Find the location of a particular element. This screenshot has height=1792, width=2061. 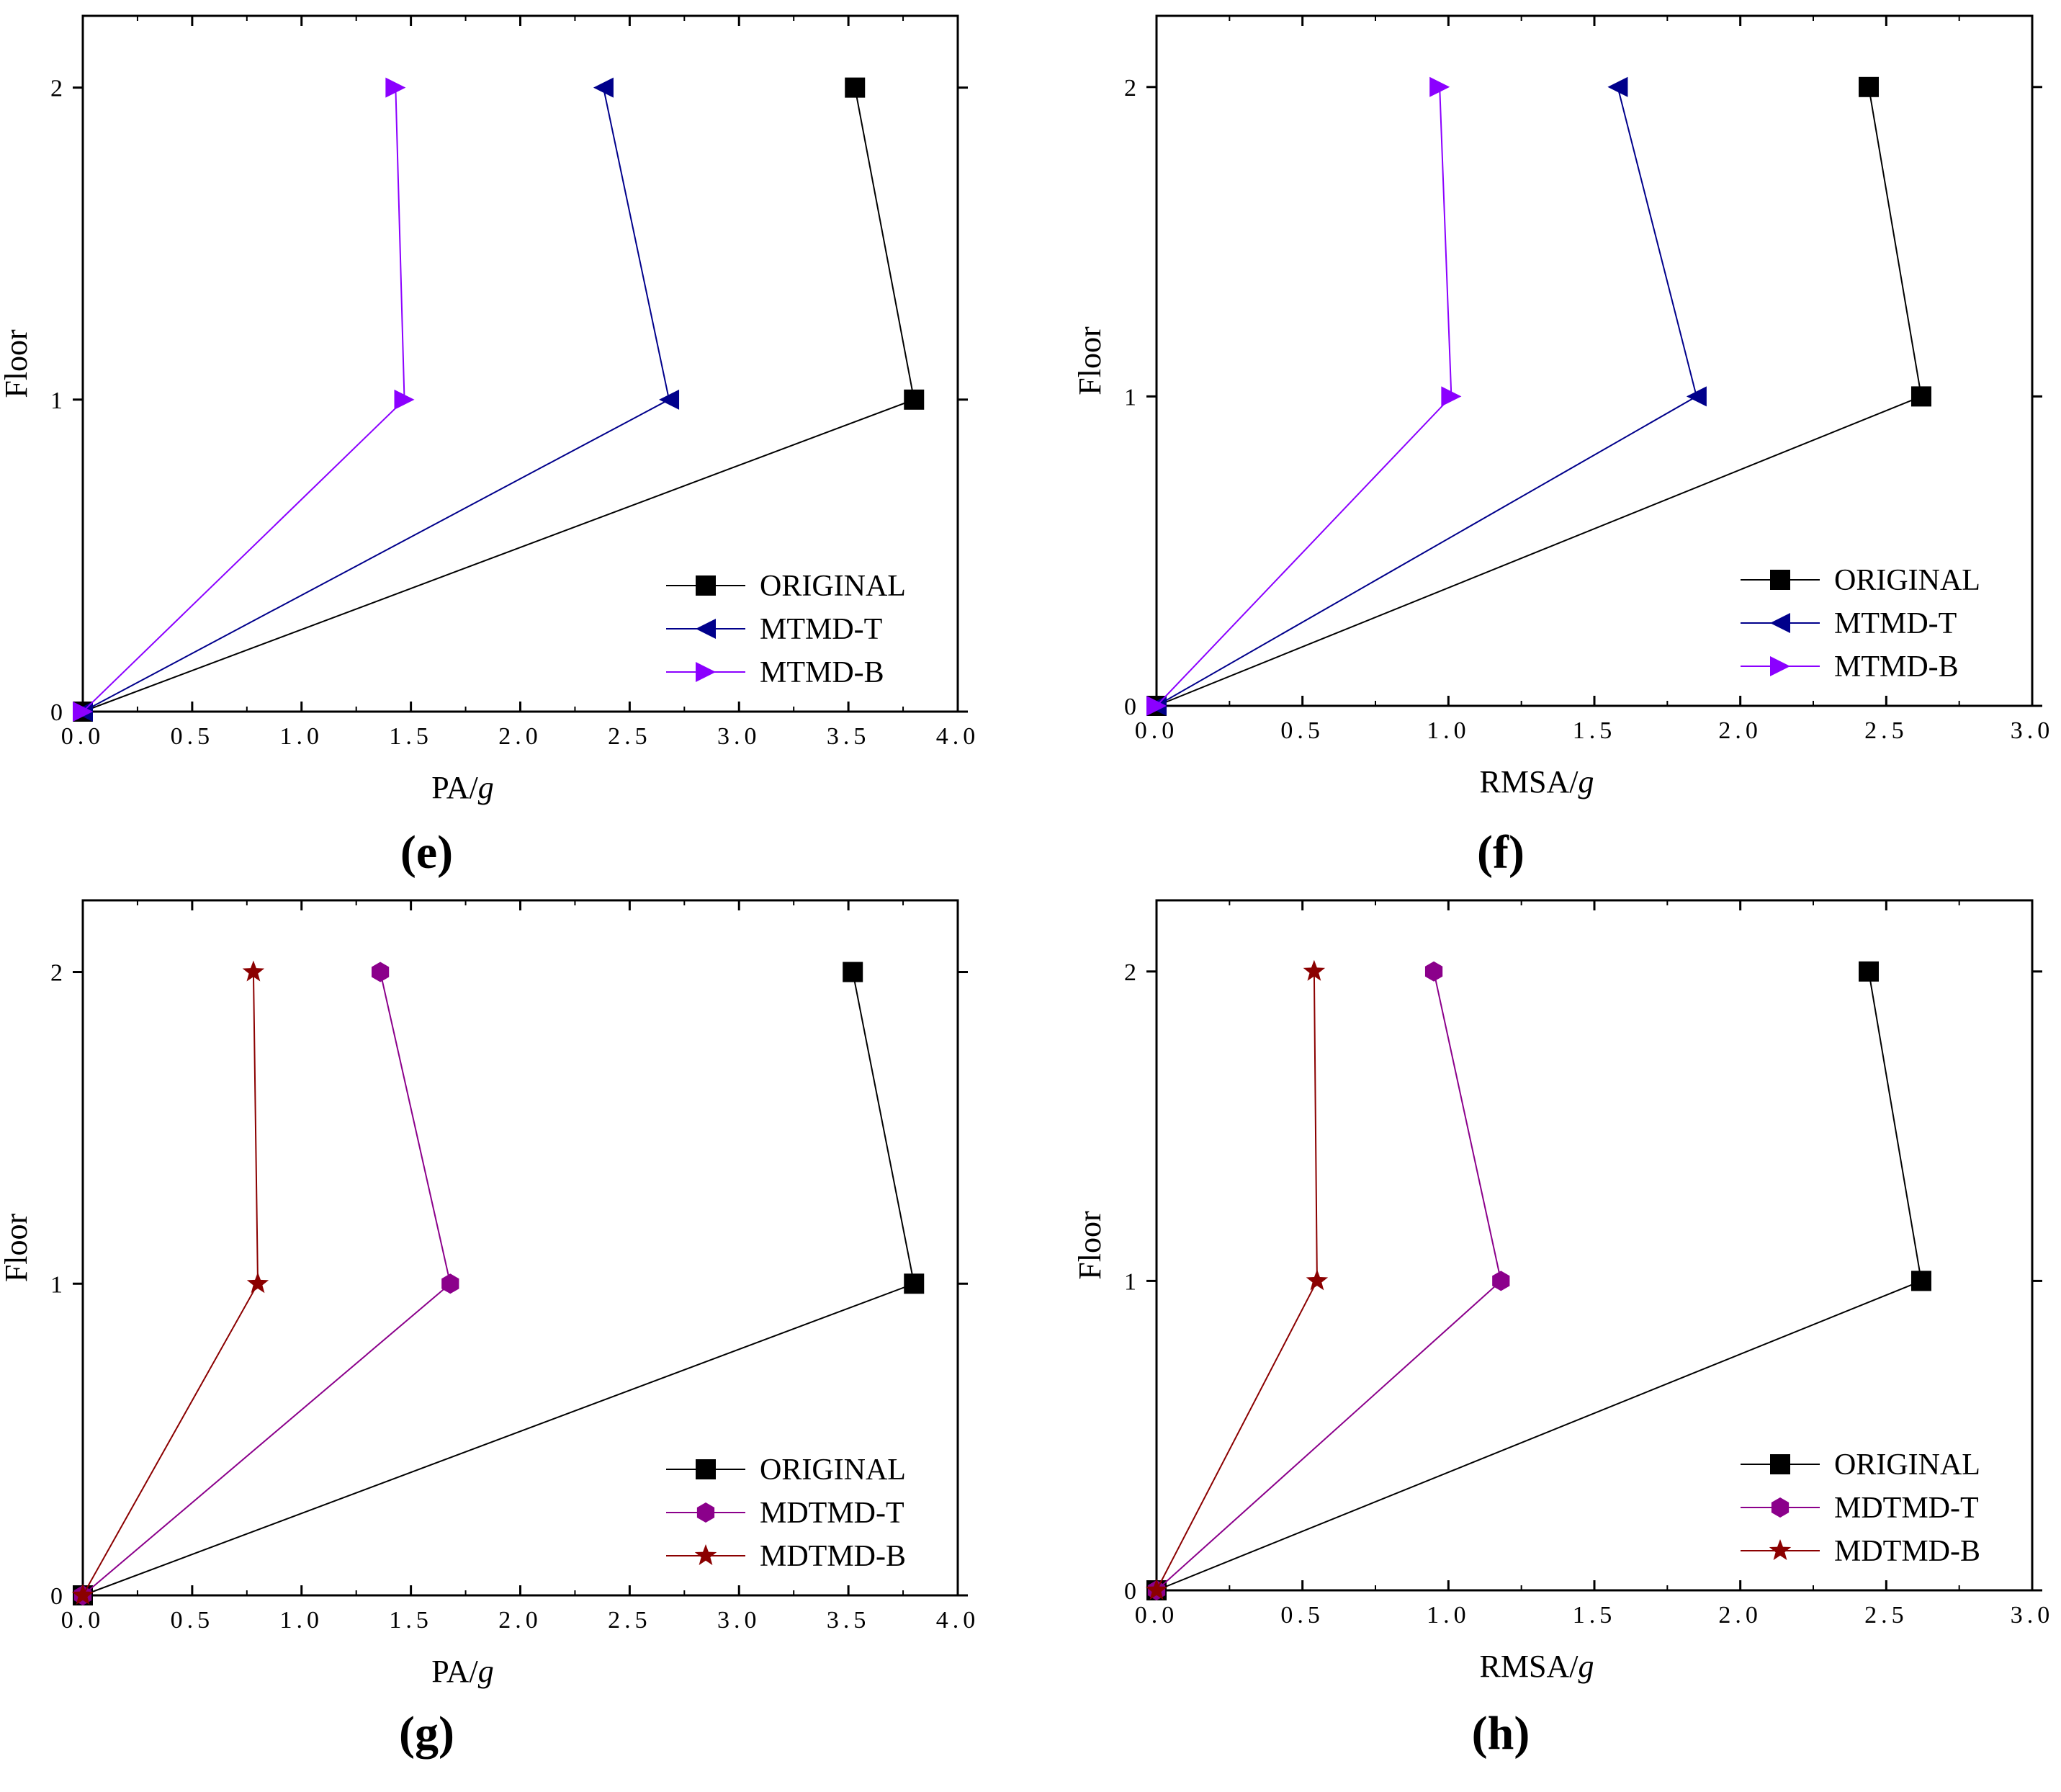

x-tick-label: 4.0 is located at coordinates (958, 736).